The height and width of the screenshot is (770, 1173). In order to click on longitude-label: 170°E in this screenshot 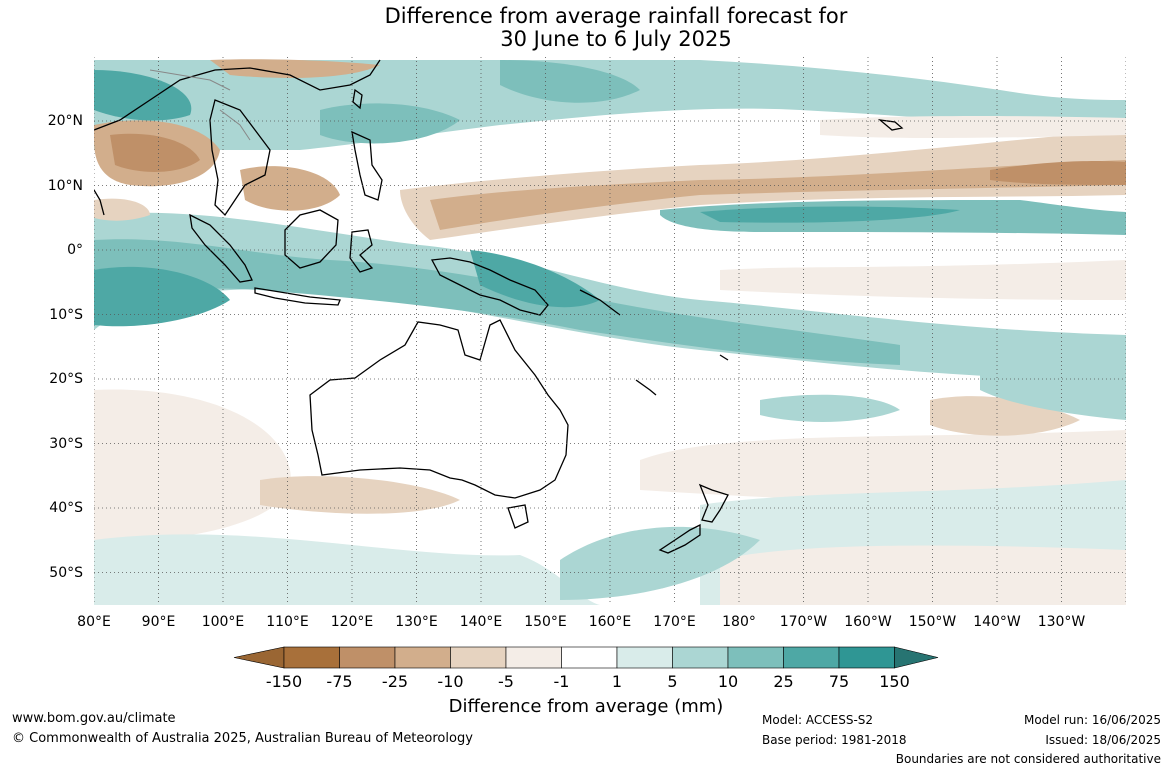, I will do `click(674, 622)`.